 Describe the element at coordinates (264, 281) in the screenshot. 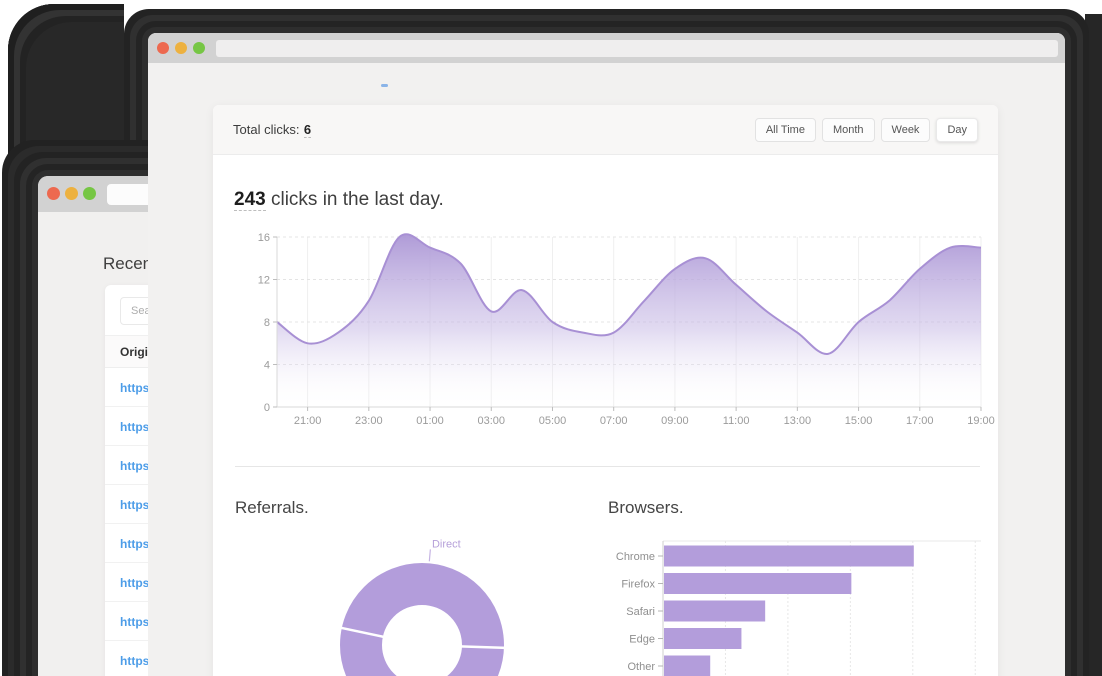

I see `svg-text: 12` at that location.